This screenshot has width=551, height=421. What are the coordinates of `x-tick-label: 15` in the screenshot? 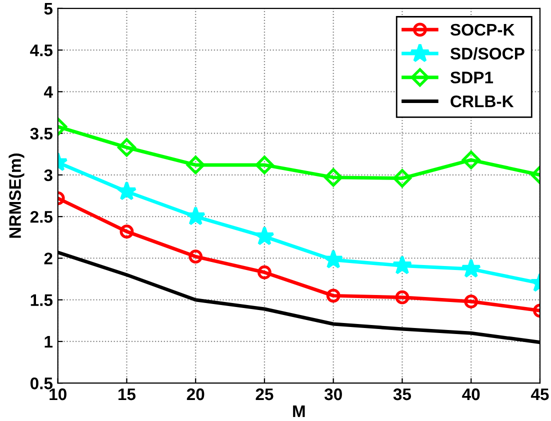 It's located at (127, 394).